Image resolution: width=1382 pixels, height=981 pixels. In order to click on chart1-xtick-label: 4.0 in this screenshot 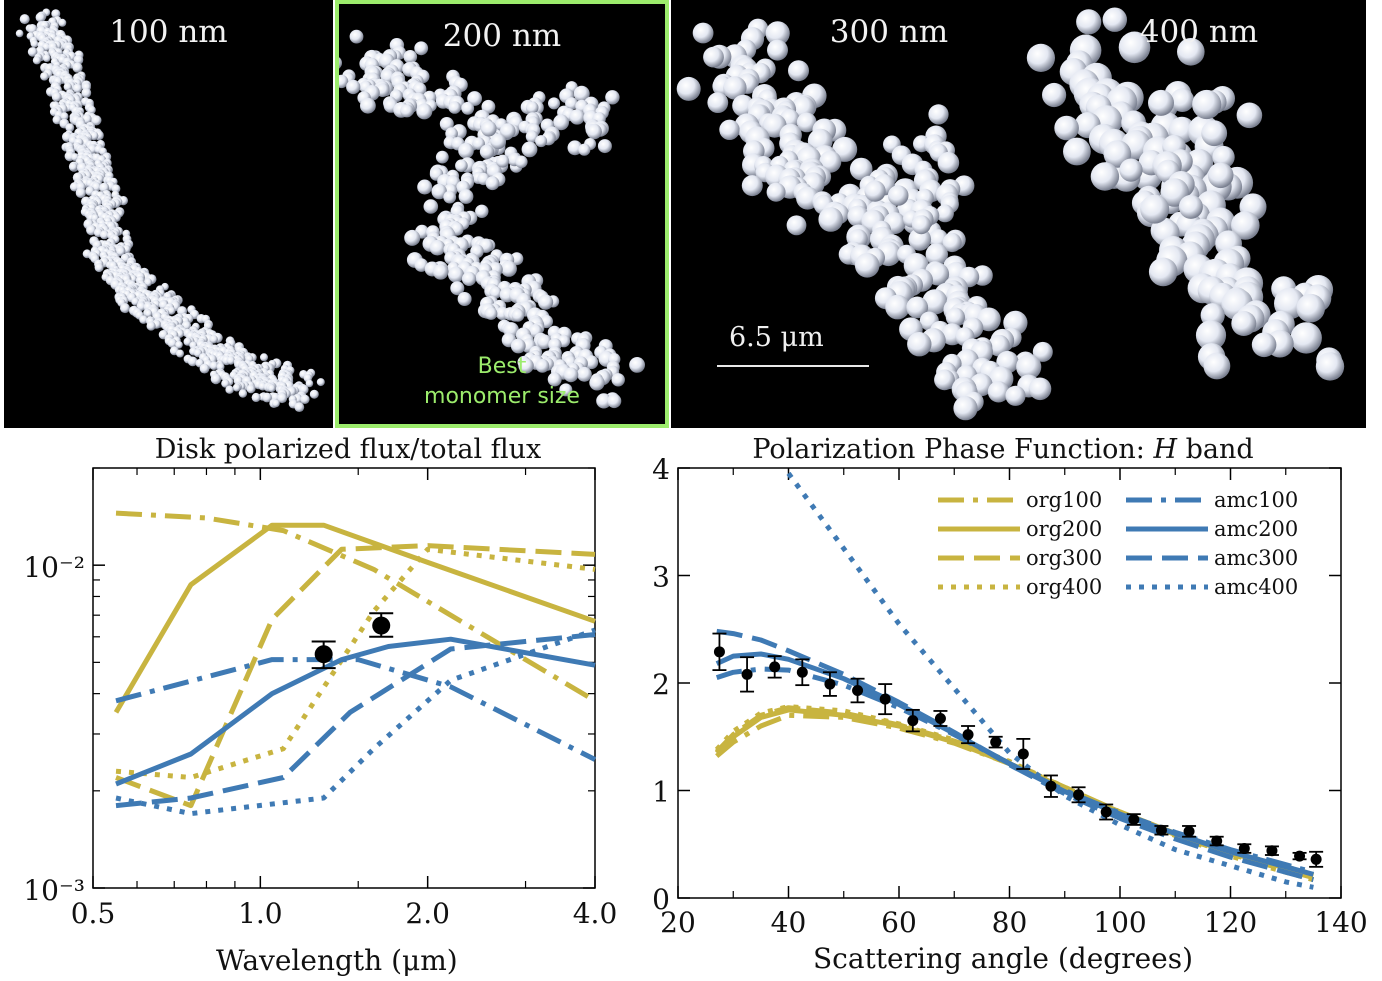, I will do `click(595, 913)`.